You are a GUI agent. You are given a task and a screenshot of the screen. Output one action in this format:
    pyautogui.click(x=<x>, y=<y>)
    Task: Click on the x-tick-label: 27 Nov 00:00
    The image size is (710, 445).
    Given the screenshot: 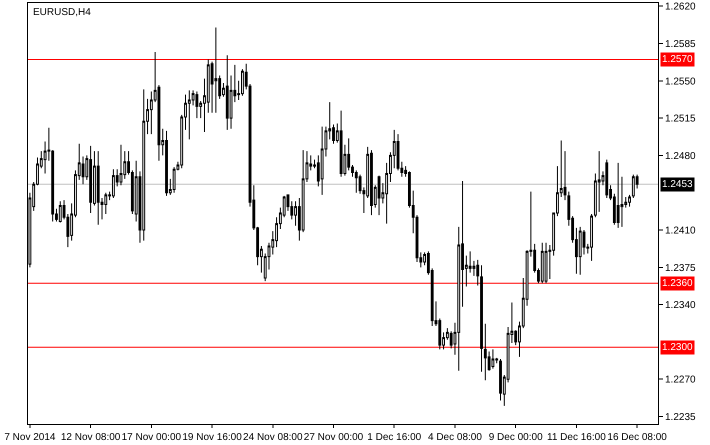 What is the action you would take?
    pyautogui.click(x=334, y=437)
    